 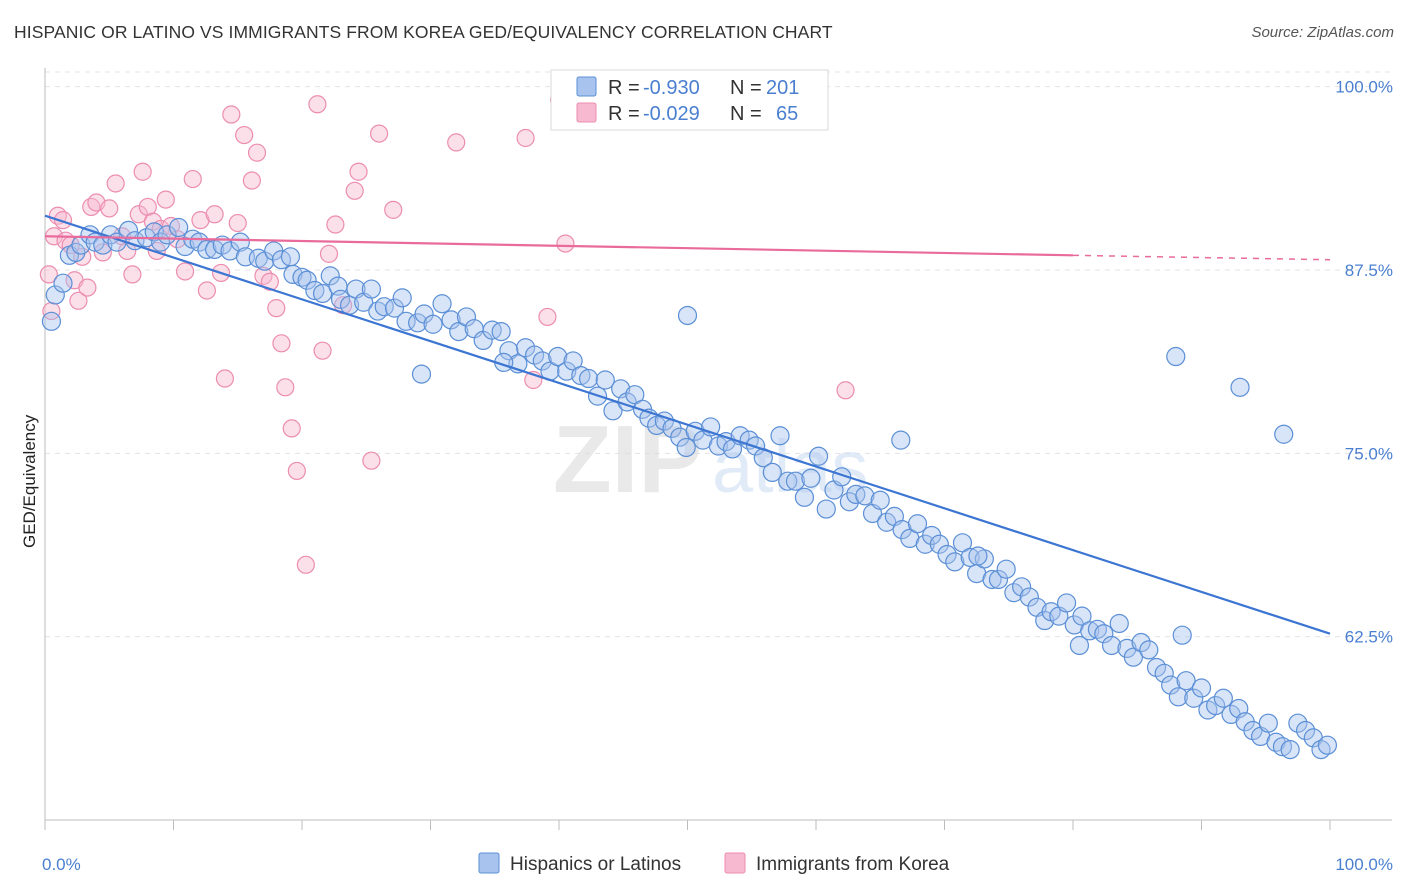 What do you see at coordinates (1364, 362) in the screenshot?
I see `y-tick-labels: 62.5% 75.0% 87.5% 100.0%` at bounding box center [1364, 362].